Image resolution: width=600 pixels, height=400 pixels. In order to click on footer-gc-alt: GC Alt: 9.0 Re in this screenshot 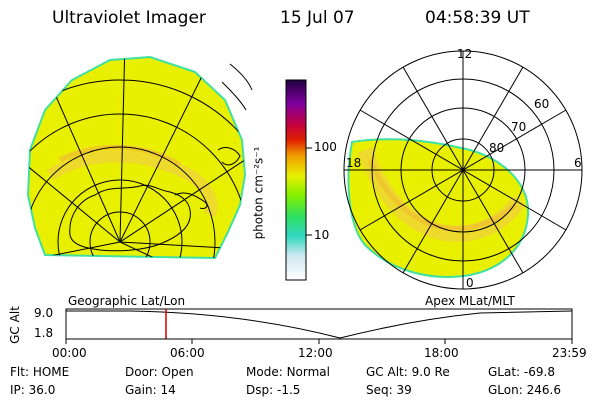, I will do `click(408, 372)`.